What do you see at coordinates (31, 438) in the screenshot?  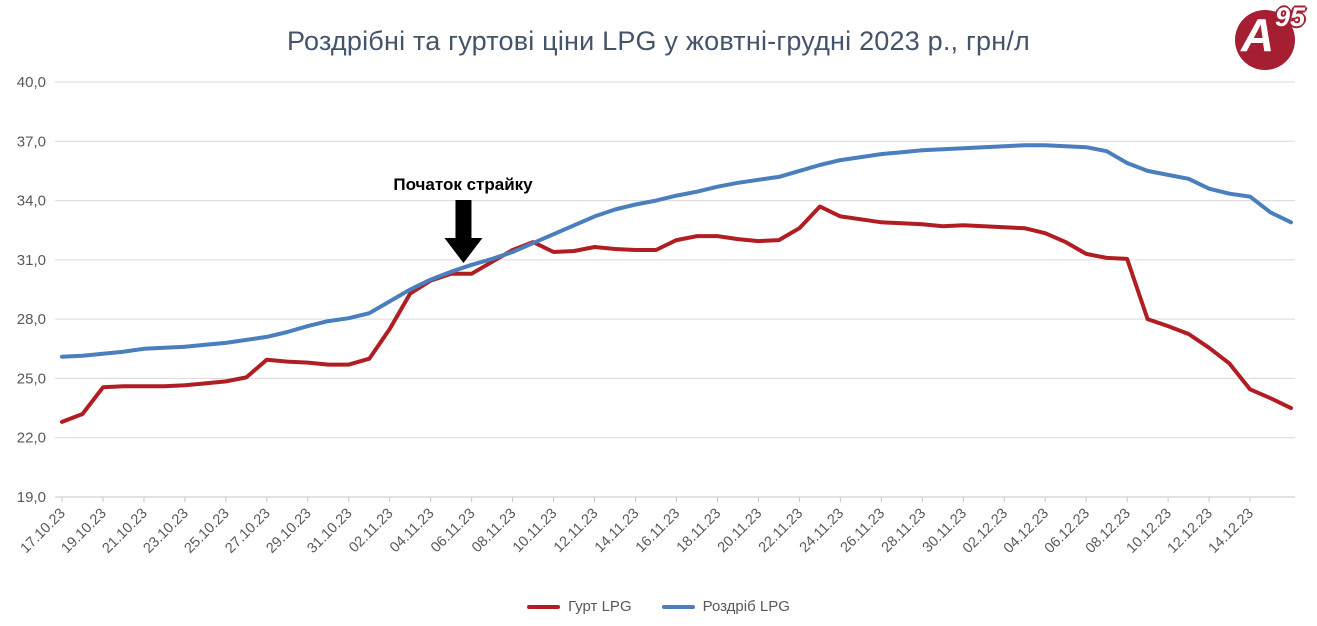 I see `y-tick-label: 22,0` at bounding box center [31, 438].